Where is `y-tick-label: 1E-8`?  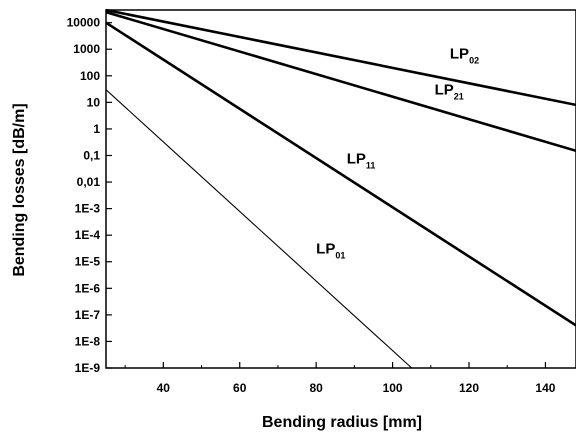 y-tick-label: 1E-8 is located at coordinates (88, 341).